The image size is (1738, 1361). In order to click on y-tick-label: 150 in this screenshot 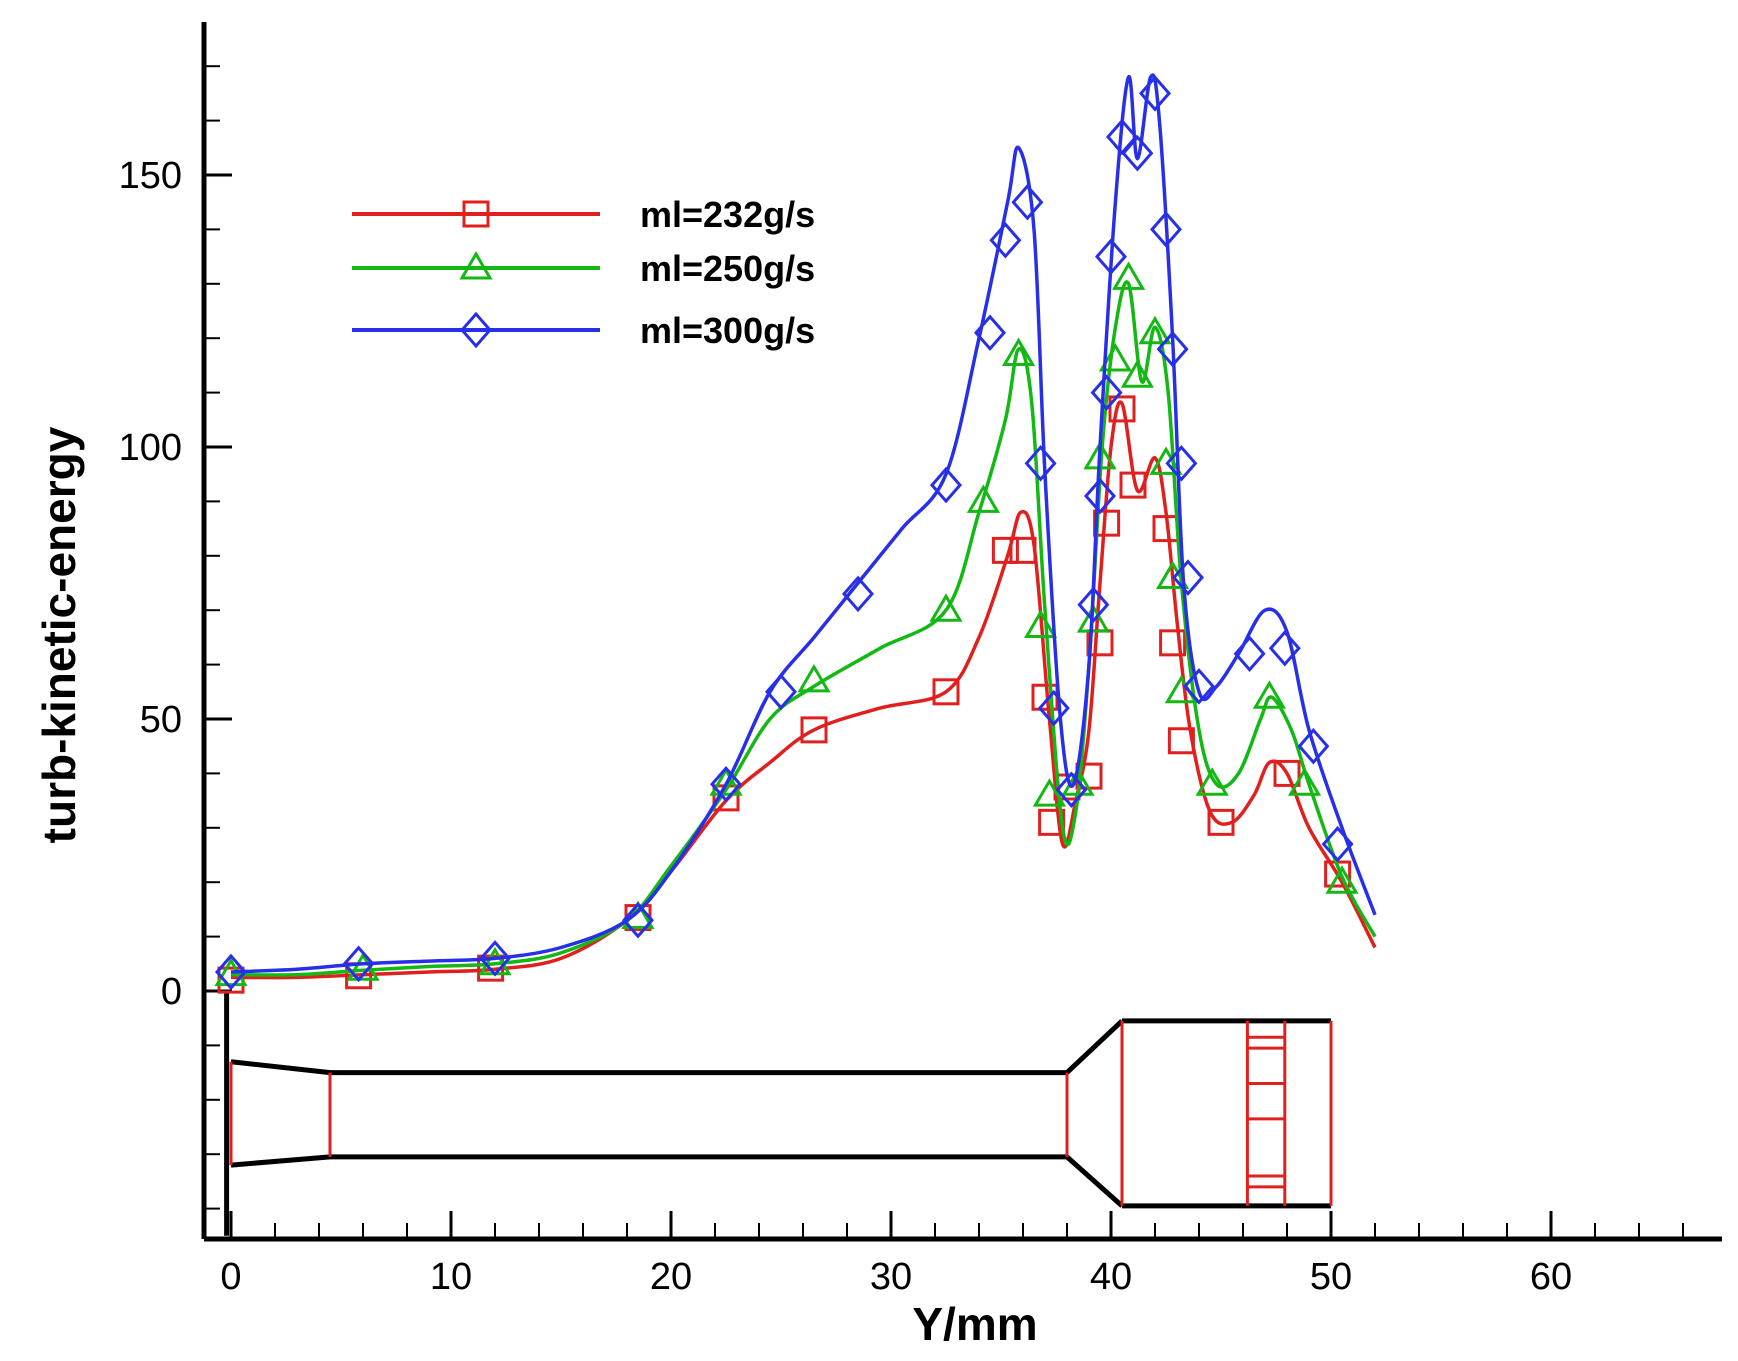, I will do `click(150, 176)`.